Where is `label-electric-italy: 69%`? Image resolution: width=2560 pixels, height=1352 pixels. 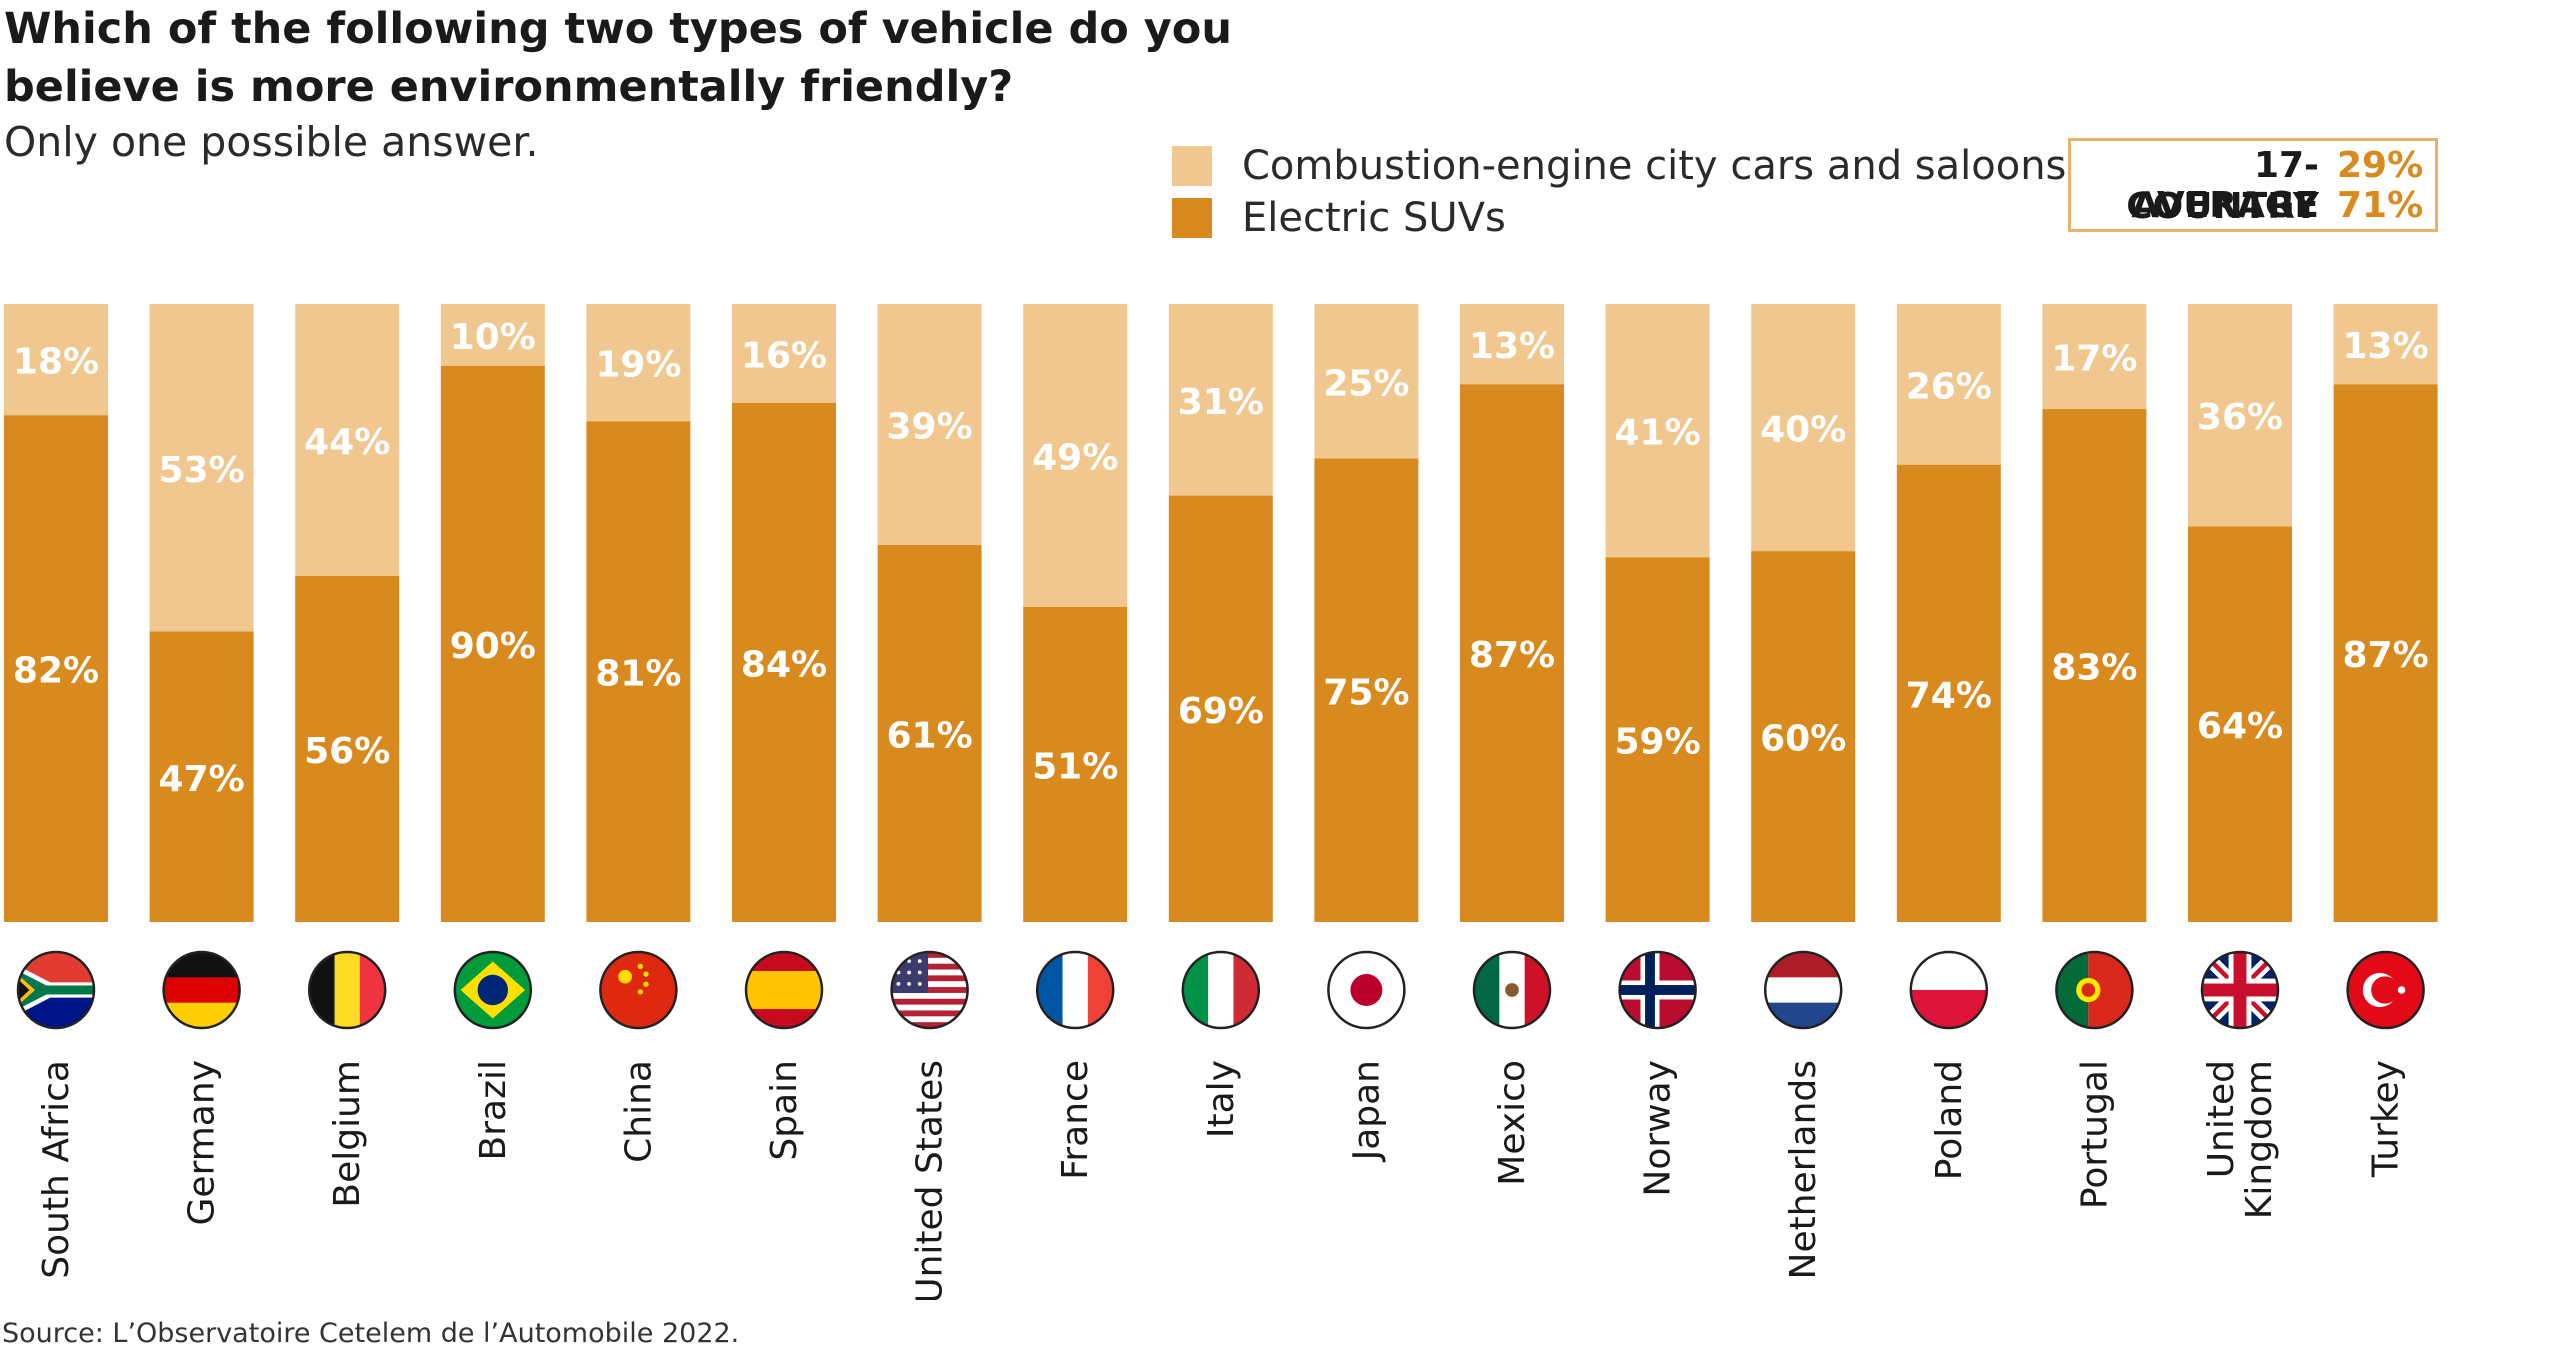 label-electric-italy: 69% is located at coordinates (1221, 711).